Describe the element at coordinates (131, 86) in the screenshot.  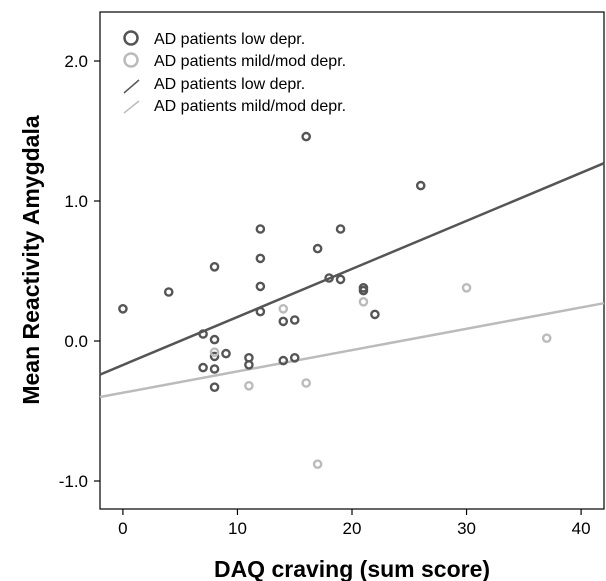
I see `legend-line-low-depr` at that location.